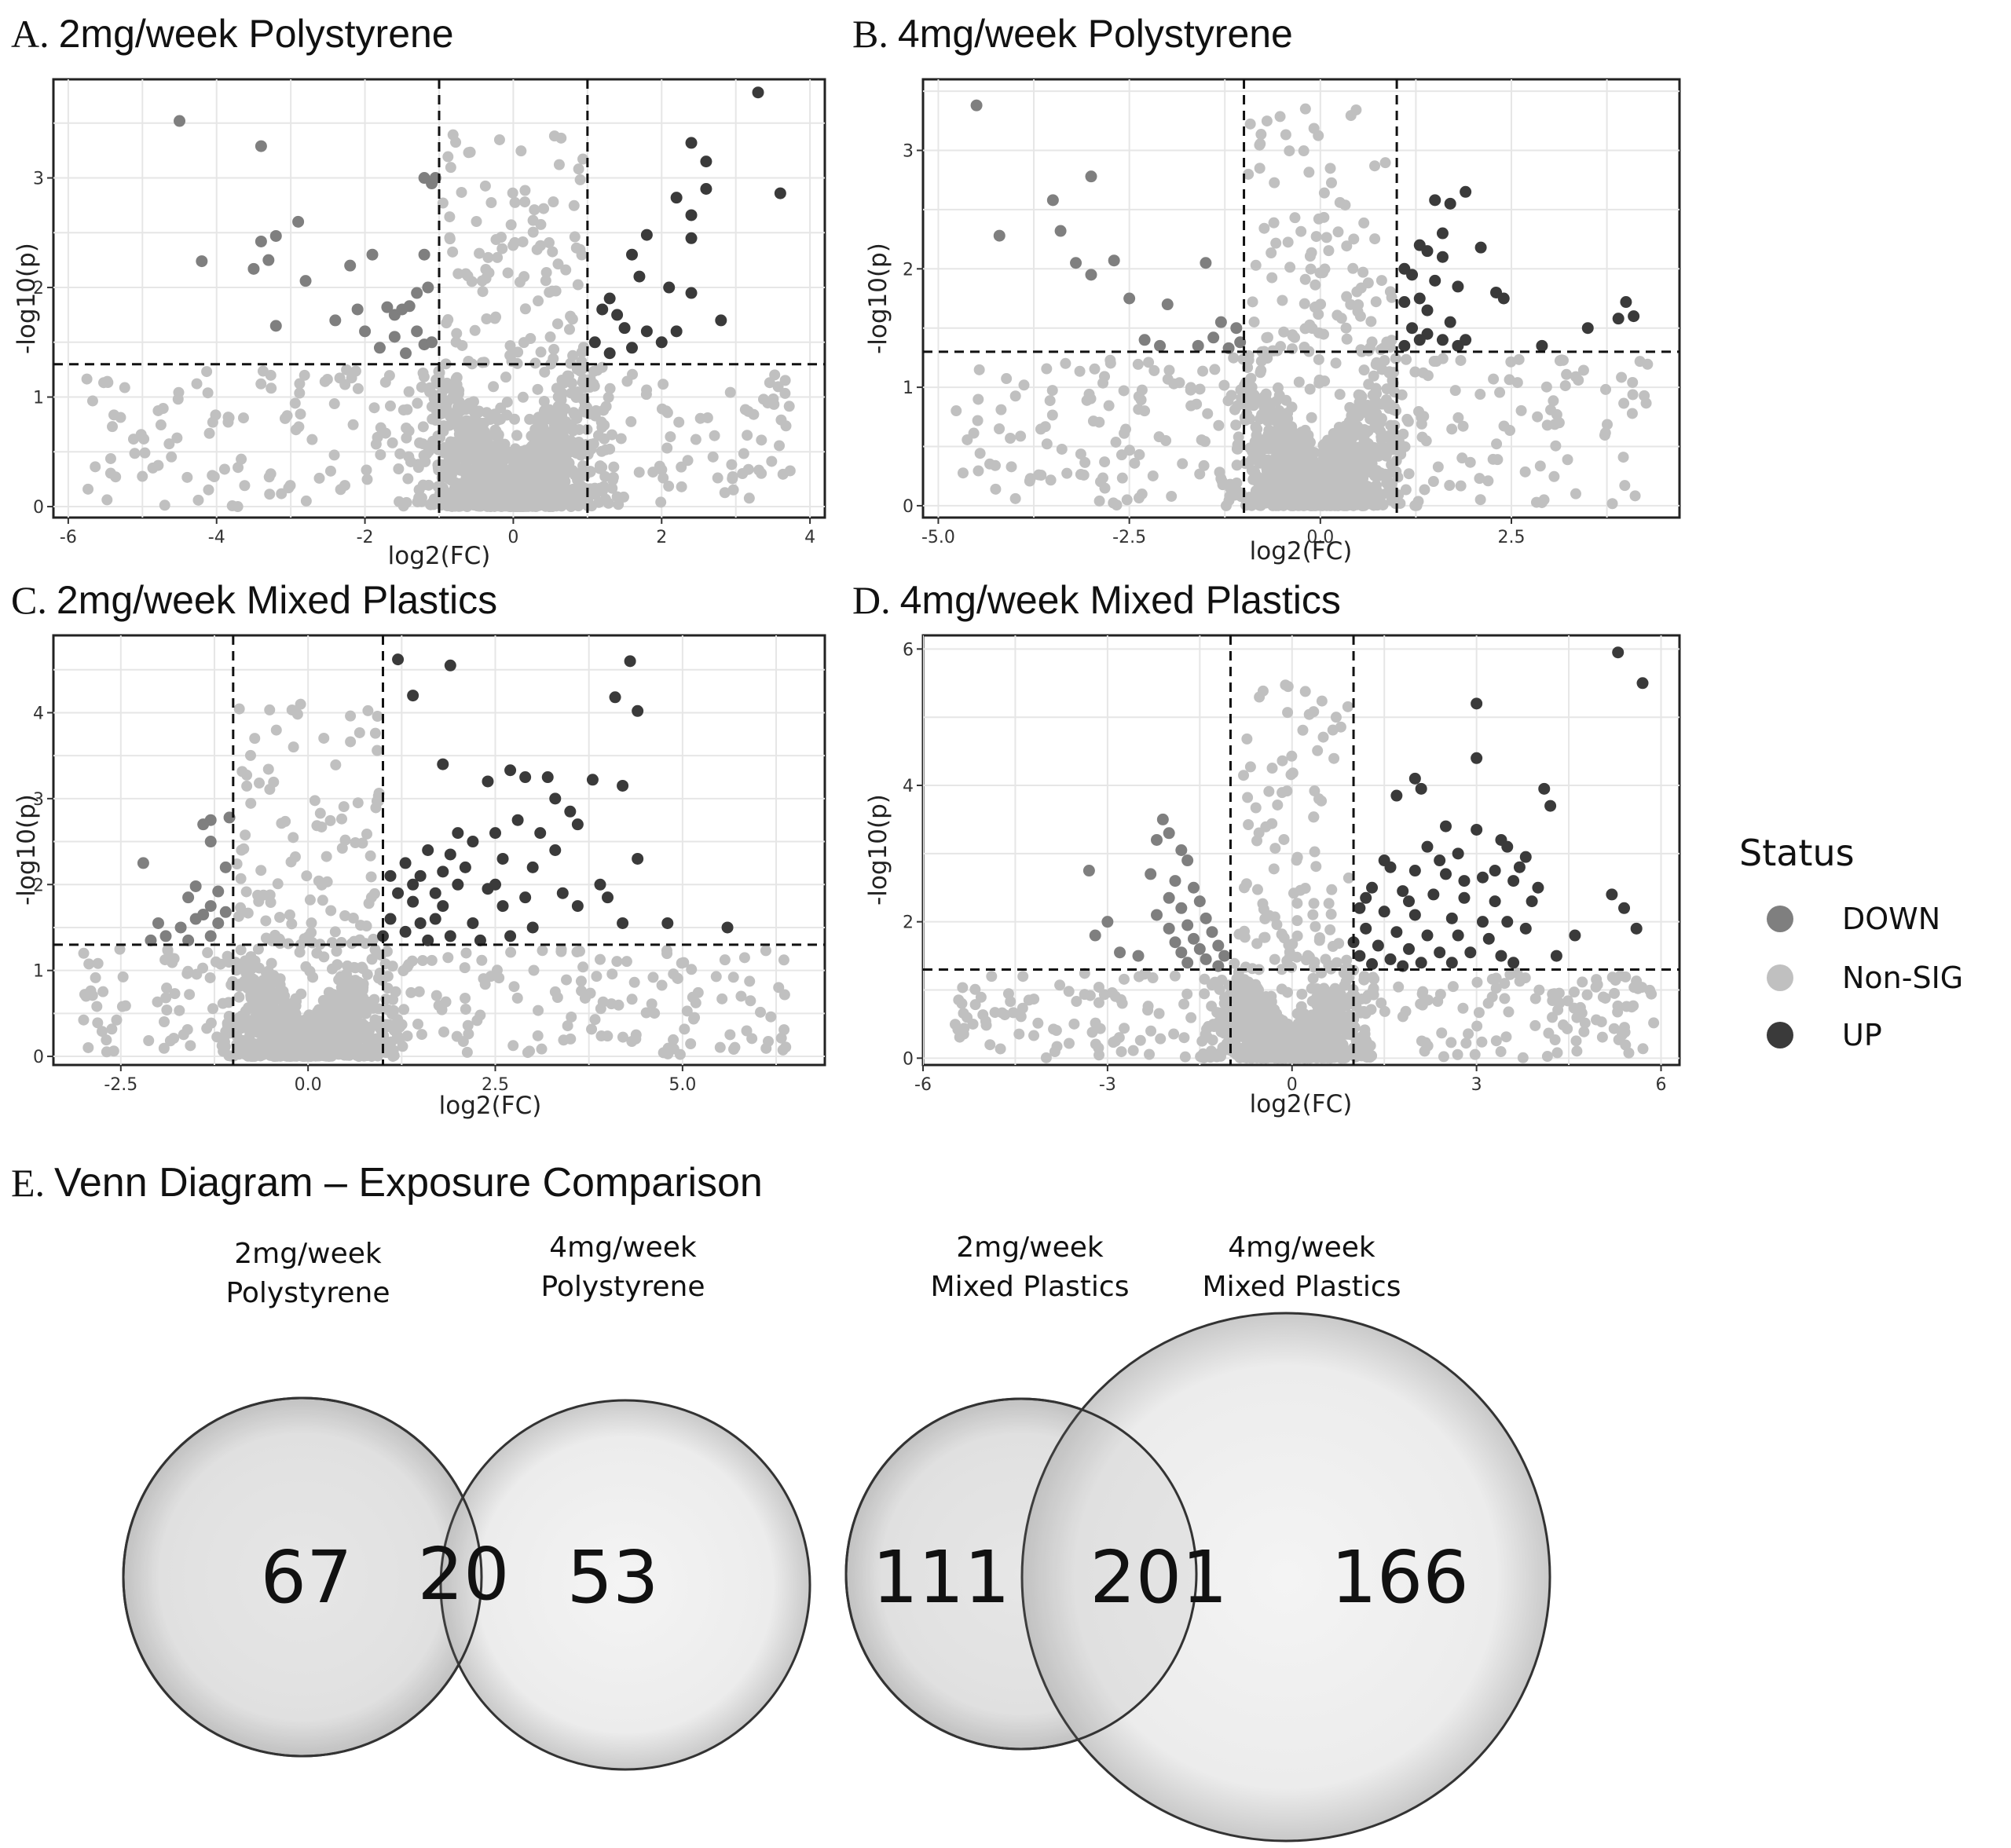  I want to click on x-tick-label: 0.0, so click(308, 1085).